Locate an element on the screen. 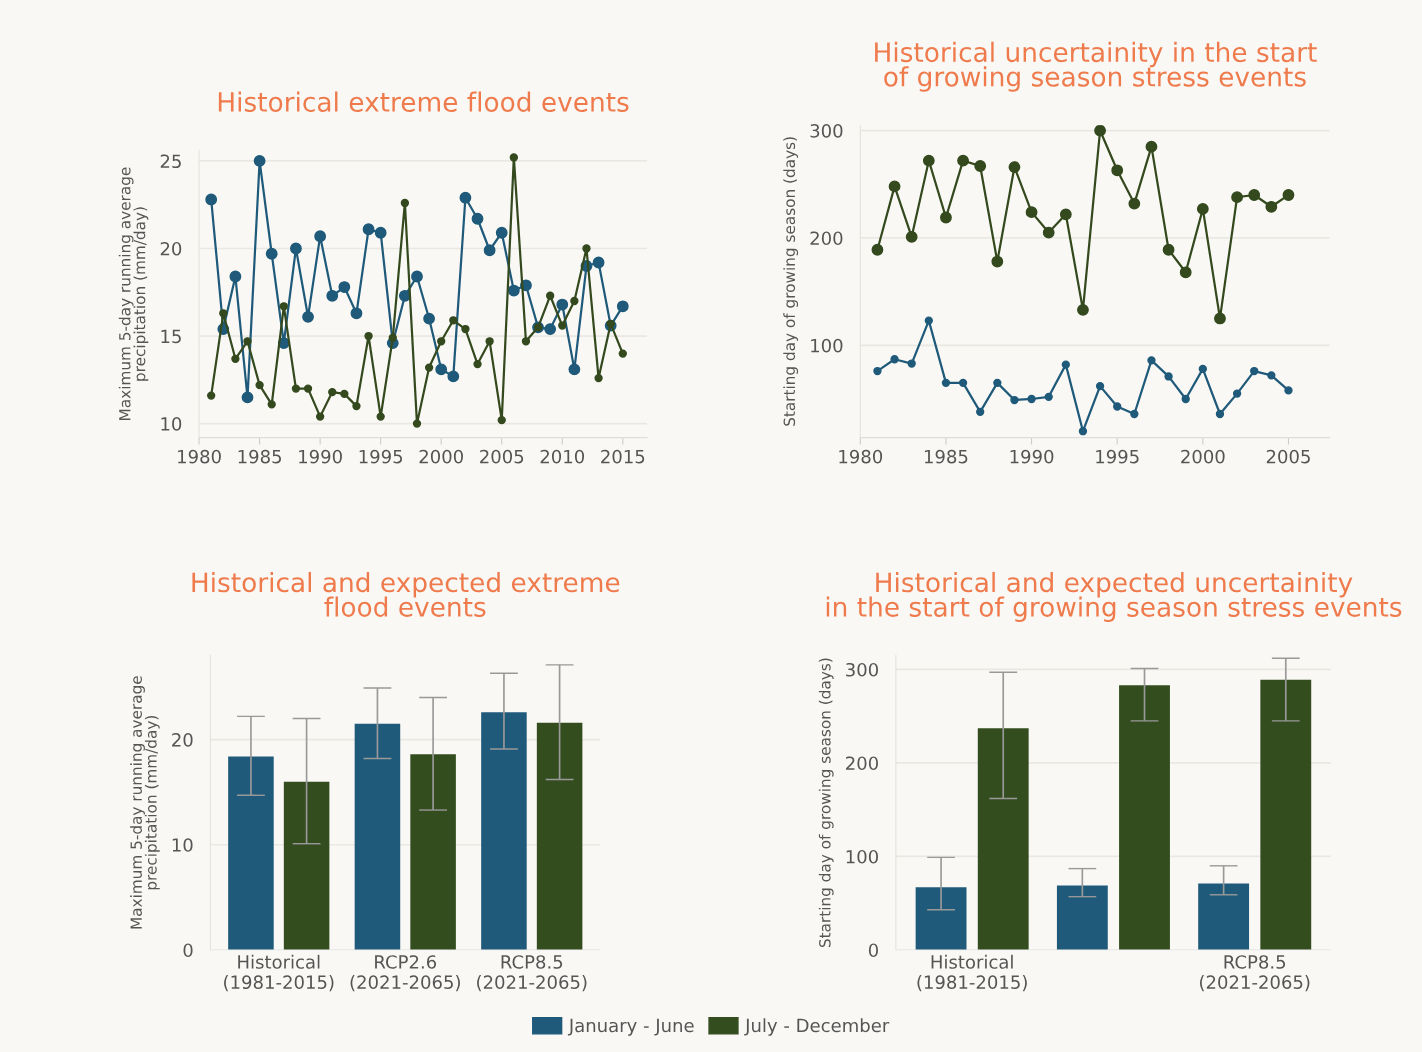 The width and height of the screenshot is (1422, 1052). chart-title: Historical uncertainity in the start of growing season stress events is located at coordinates (1096, 66).